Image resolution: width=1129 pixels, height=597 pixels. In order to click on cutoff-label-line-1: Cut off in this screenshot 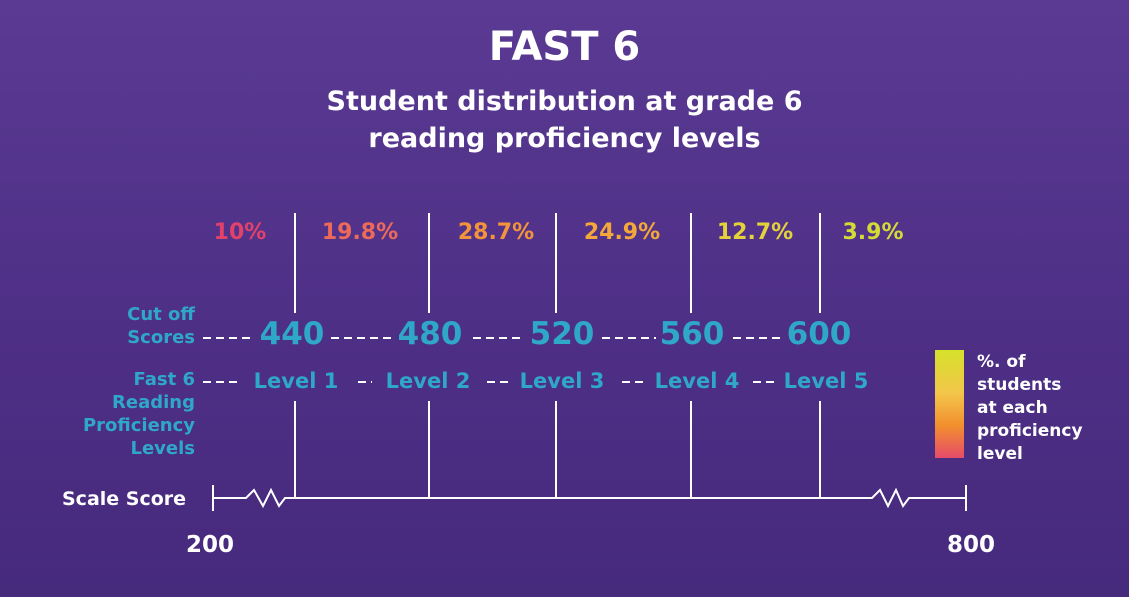, I will do `click(161, 314)`.